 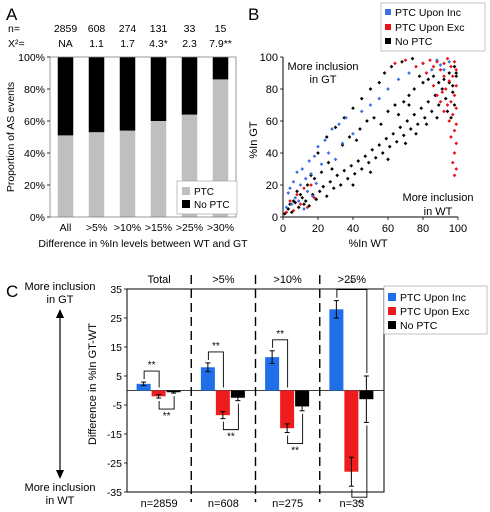 I want to click on panel-a-n-value: 274, so click(x=128, y=29).